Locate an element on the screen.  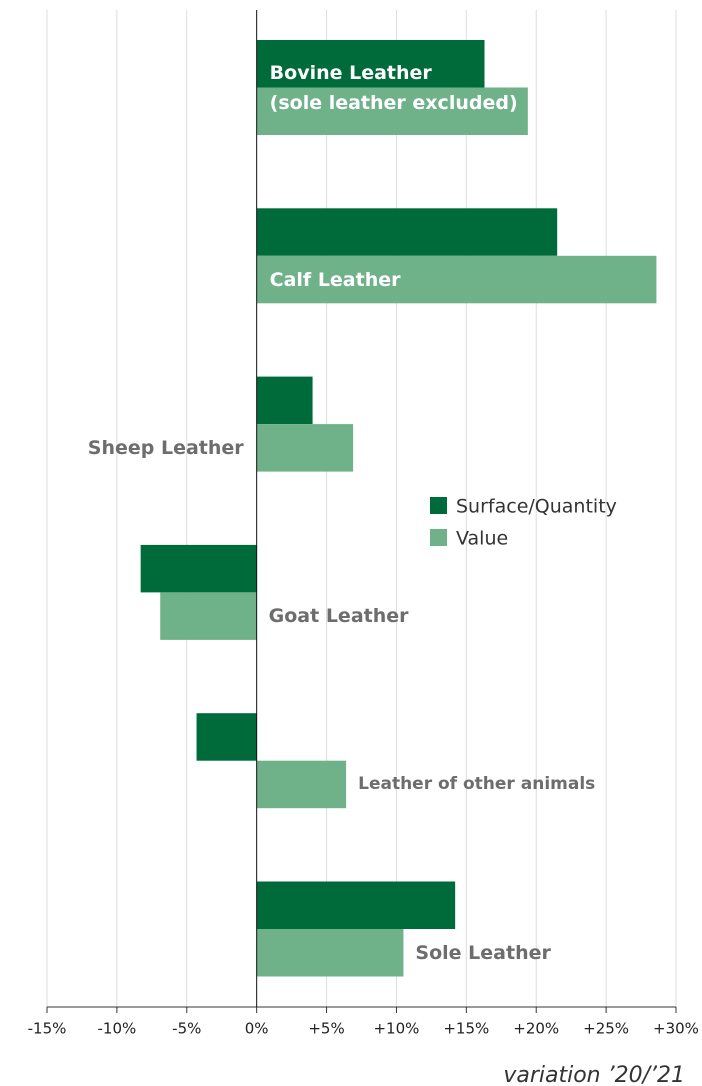
legend-label: Value is located at coordinates (482, 539).